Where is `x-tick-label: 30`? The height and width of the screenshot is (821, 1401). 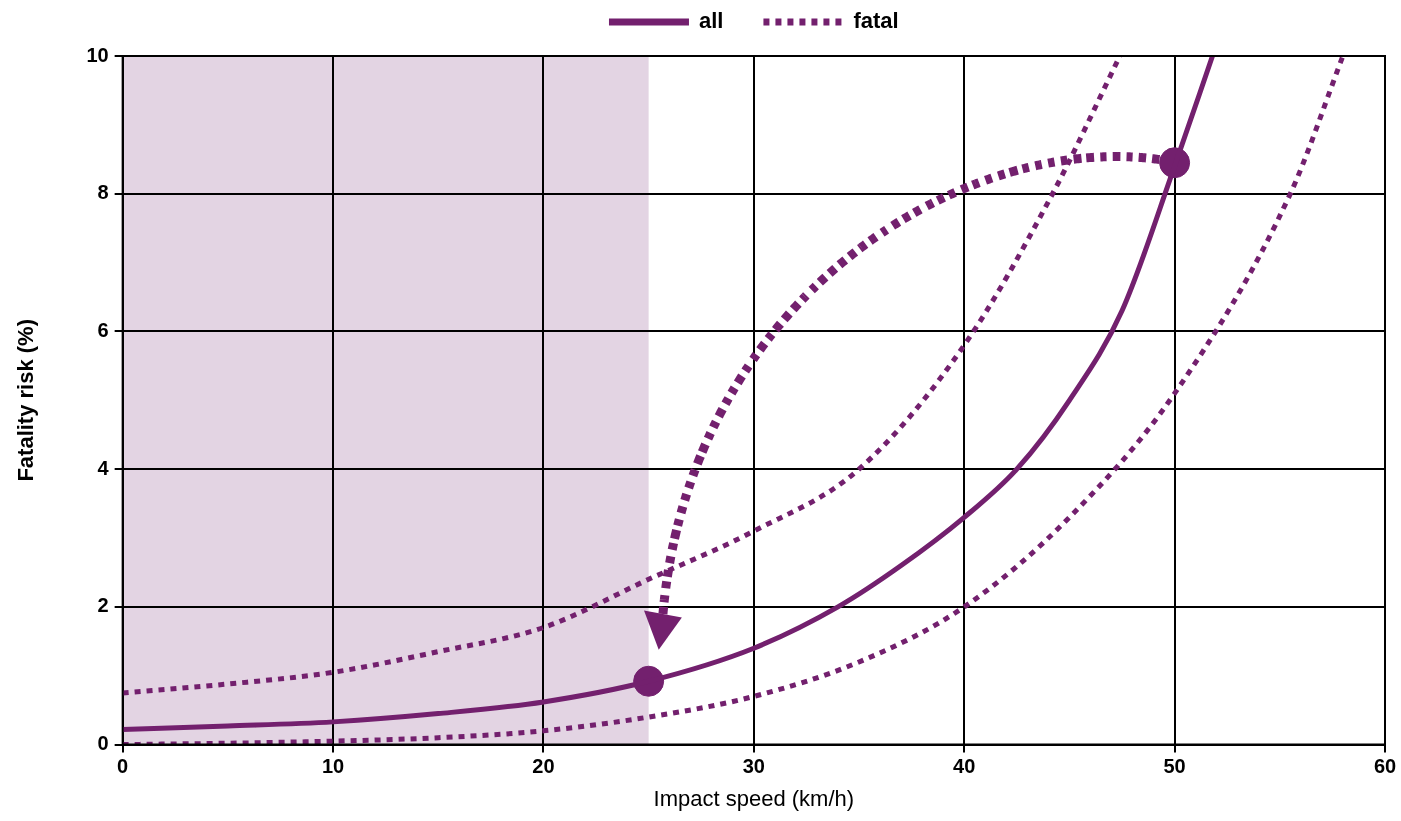 x-tick-label: 30 is located at coordinates (753, 766).